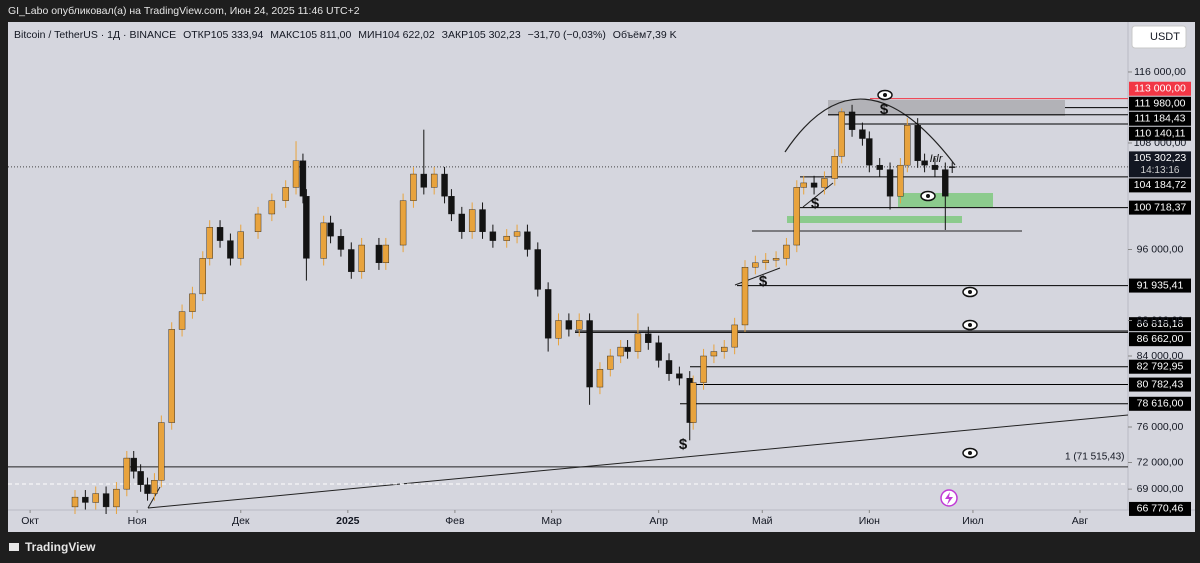  Describe the element at coordinates (1160, 509) in the screenshot. I see `price-label: 66 770,46` at that location.